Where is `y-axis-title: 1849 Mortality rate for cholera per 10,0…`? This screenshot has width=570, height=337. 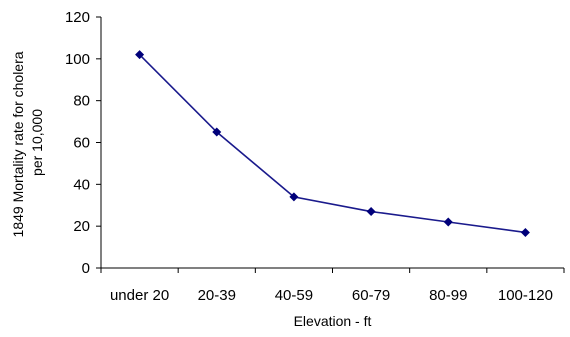
y-axis-title: 1849 Mortality rate for cholera per 10,0… is located at coordinates (27, 143).